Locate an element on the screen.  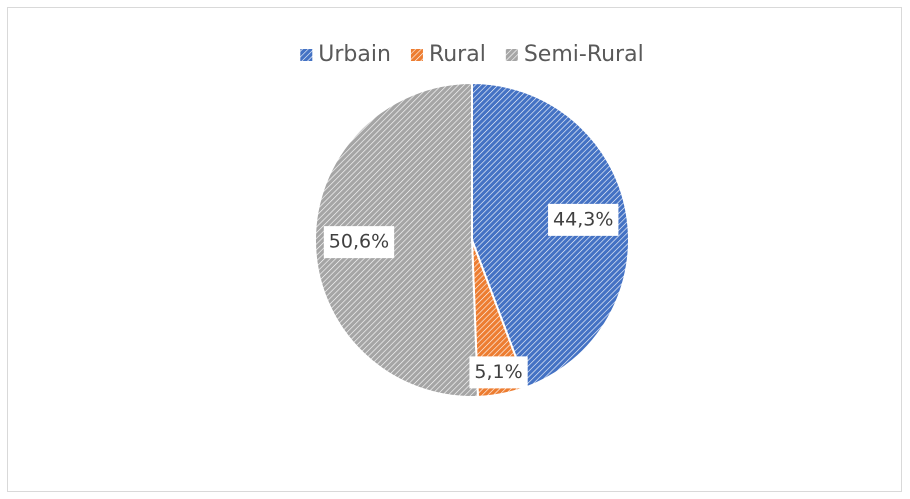
value-label: 50,6% is located at coordinates (359, 242).